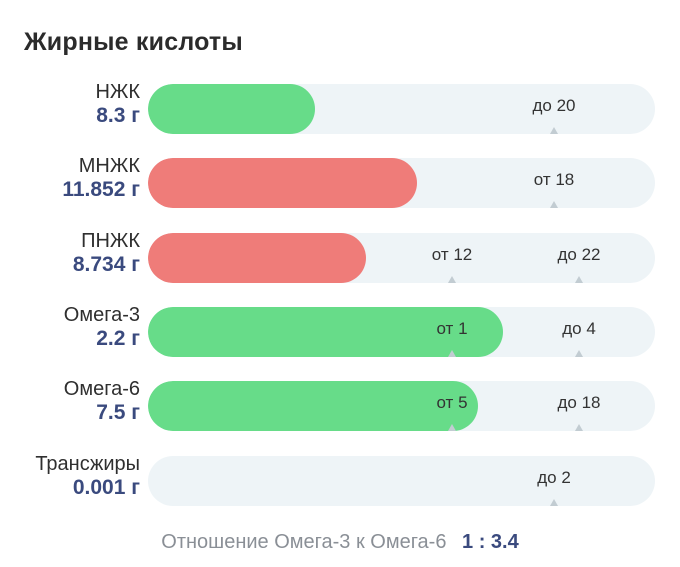 The height and width of the screenshot is (567, 680). Describe the element at coordinates (133, 42) in the screenshot. I see `section-title: Жирные кислоты` at that location.